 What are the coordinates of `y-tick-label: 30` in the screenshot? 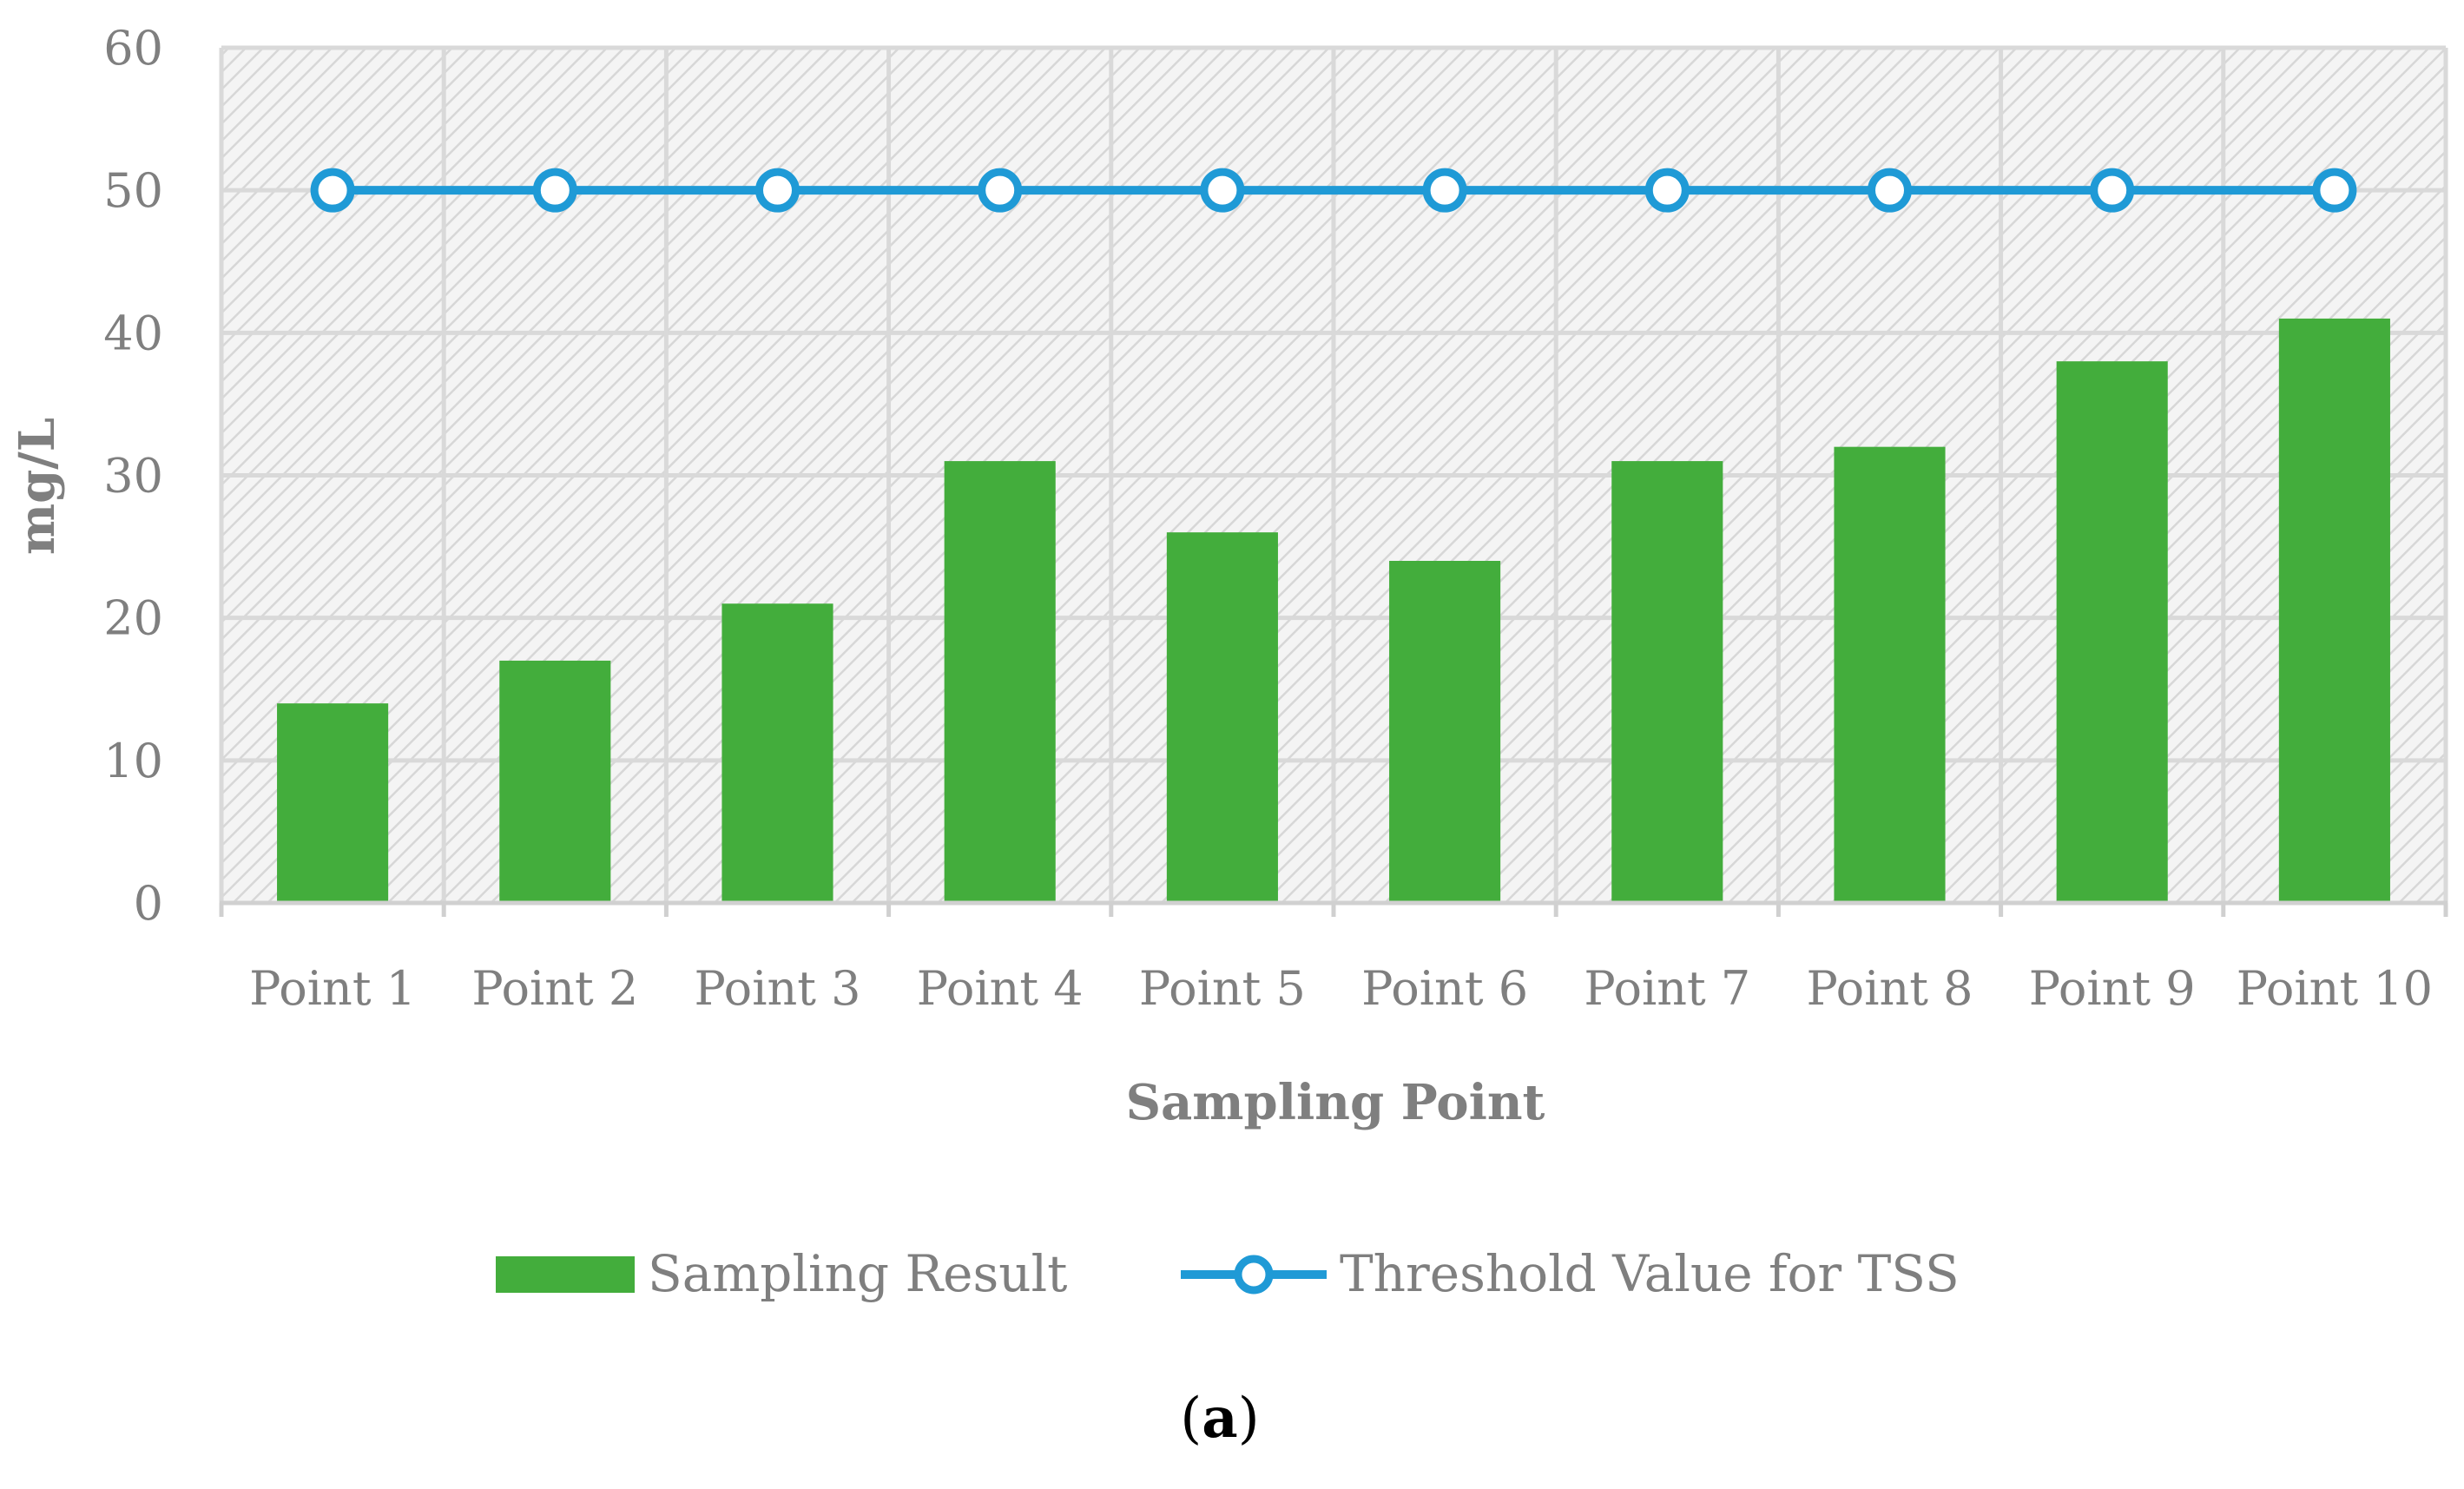 It's located at (133, 477).